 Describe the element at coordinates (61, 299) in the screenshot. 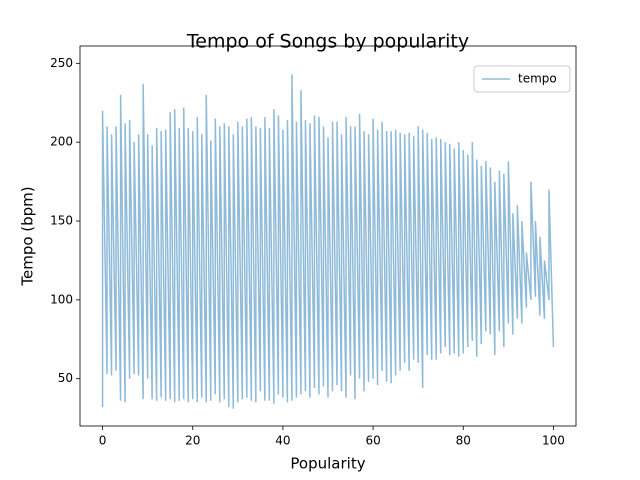

I see `y-tick-label: 100` at that location.